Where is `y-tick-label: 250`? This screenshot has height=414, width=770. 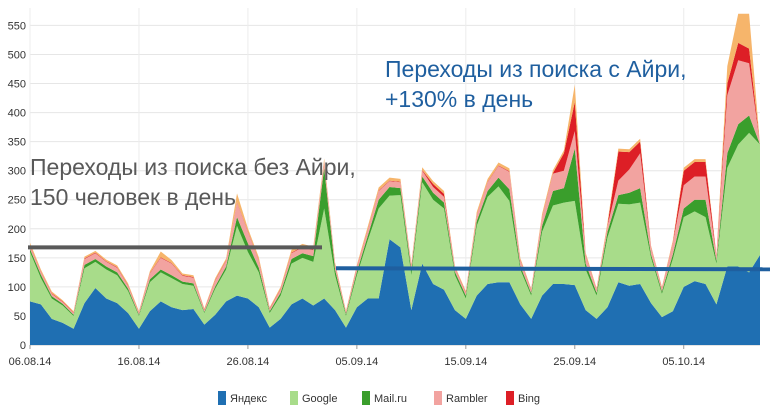 y-tick-label: 250 is located at coordinates (17, 201).